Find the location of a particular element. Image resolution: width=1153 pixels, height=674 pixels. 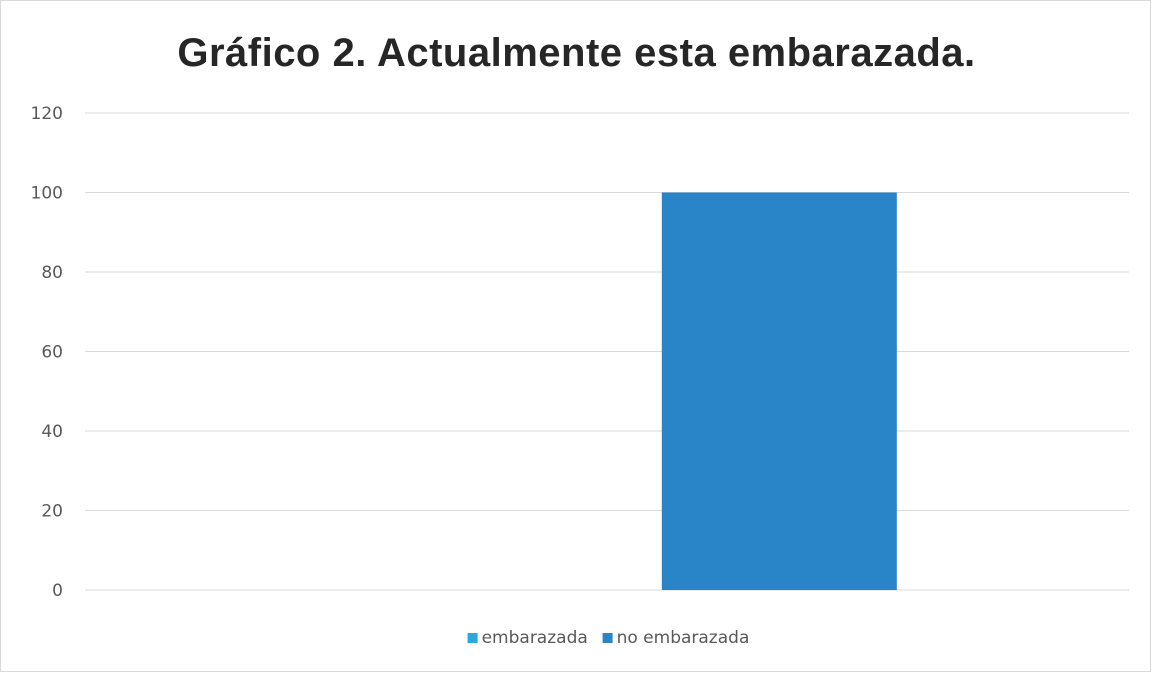

bar-no-embarazada is located at coordinates (779, 391).